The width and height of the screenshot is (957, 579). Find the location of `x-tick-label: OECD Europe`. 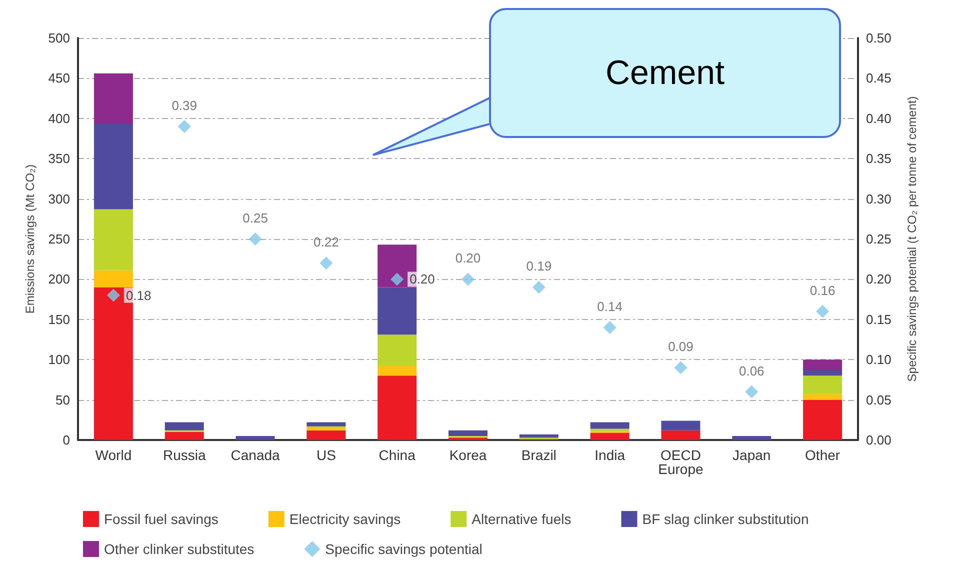

x-tick-label: OECD Europe is located at coordinates (681, 462).